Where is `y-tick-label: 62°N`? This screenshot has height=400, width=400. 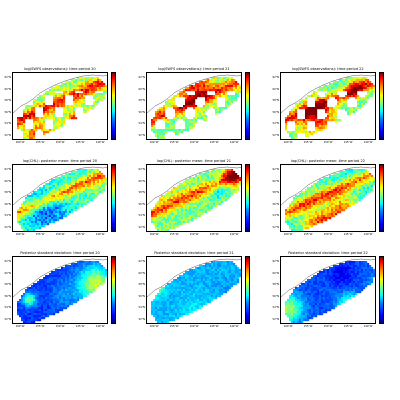
y-tick-label: 62°N is located at coordinates (7, 169).